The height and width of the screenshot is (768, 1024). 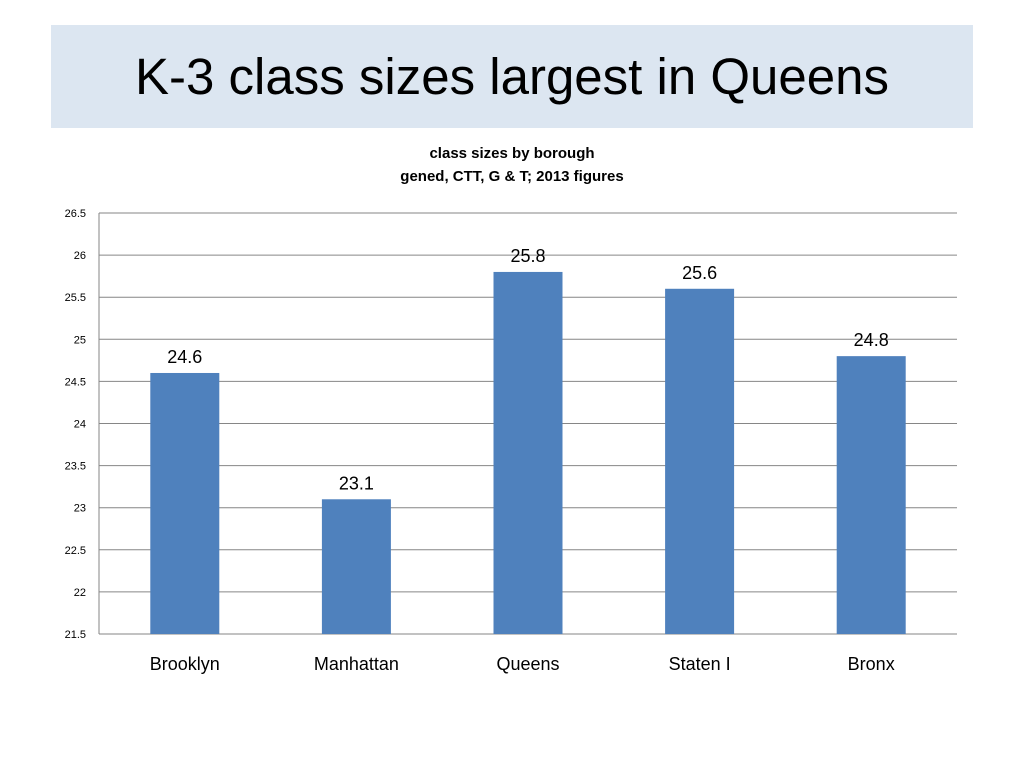 I want to click on data-label: 24.8, so click(x=871, y=340).